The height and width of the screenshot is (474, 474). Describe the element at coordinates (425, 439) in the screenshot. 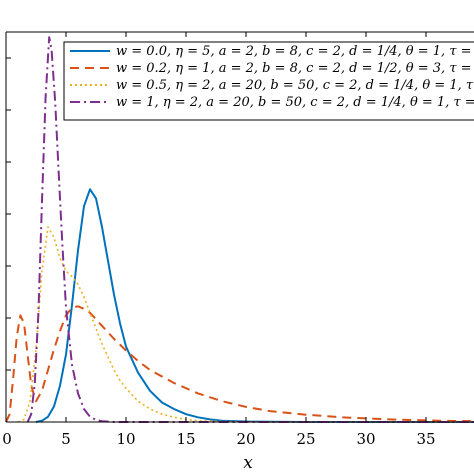

I see `x-tick-label-35: 35` at that location.